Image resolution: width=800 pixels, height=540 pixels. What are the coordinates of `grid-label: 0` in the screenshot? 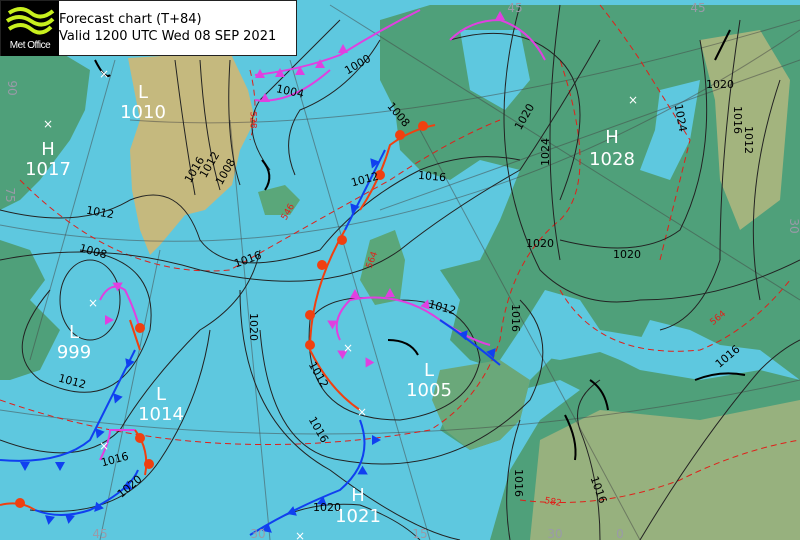 It's located at (620, 533).